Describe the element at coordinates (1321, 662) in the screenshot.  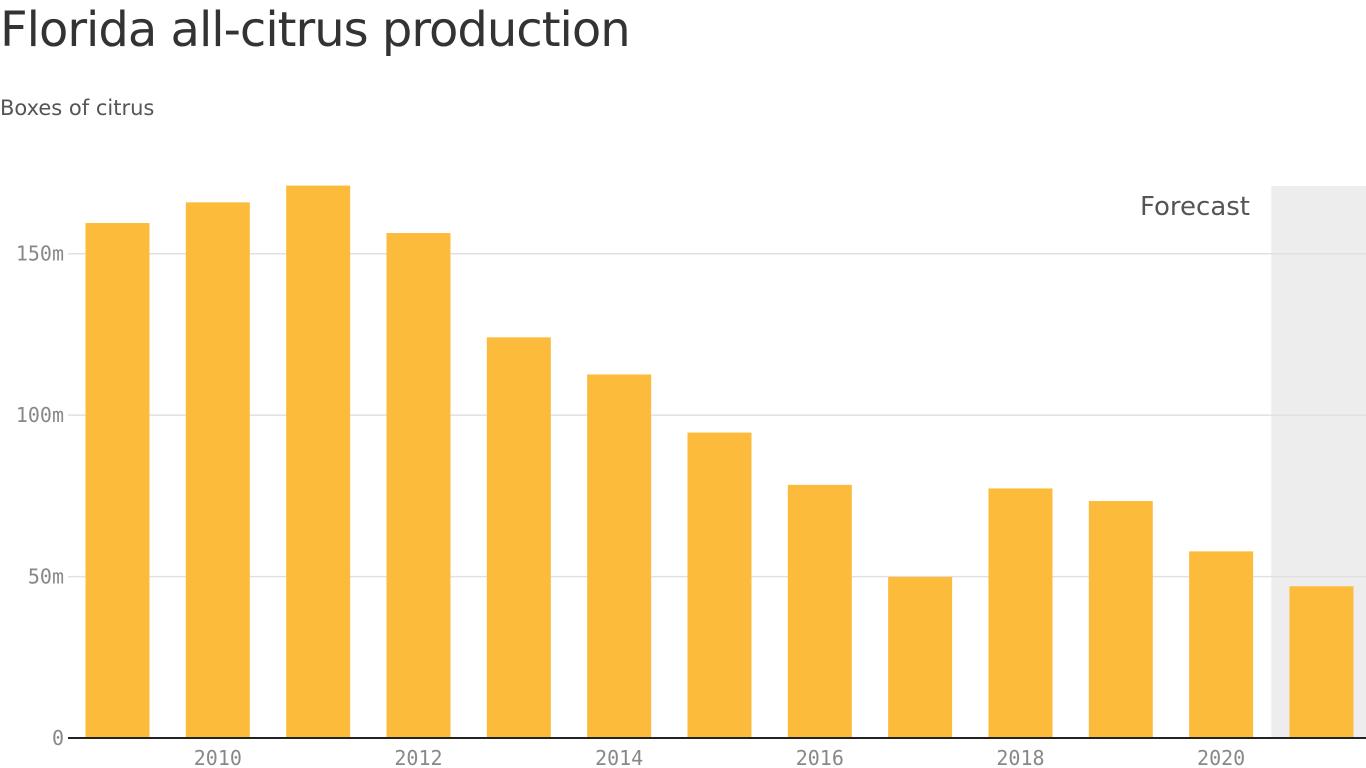
I see `bar-2021` at that location.